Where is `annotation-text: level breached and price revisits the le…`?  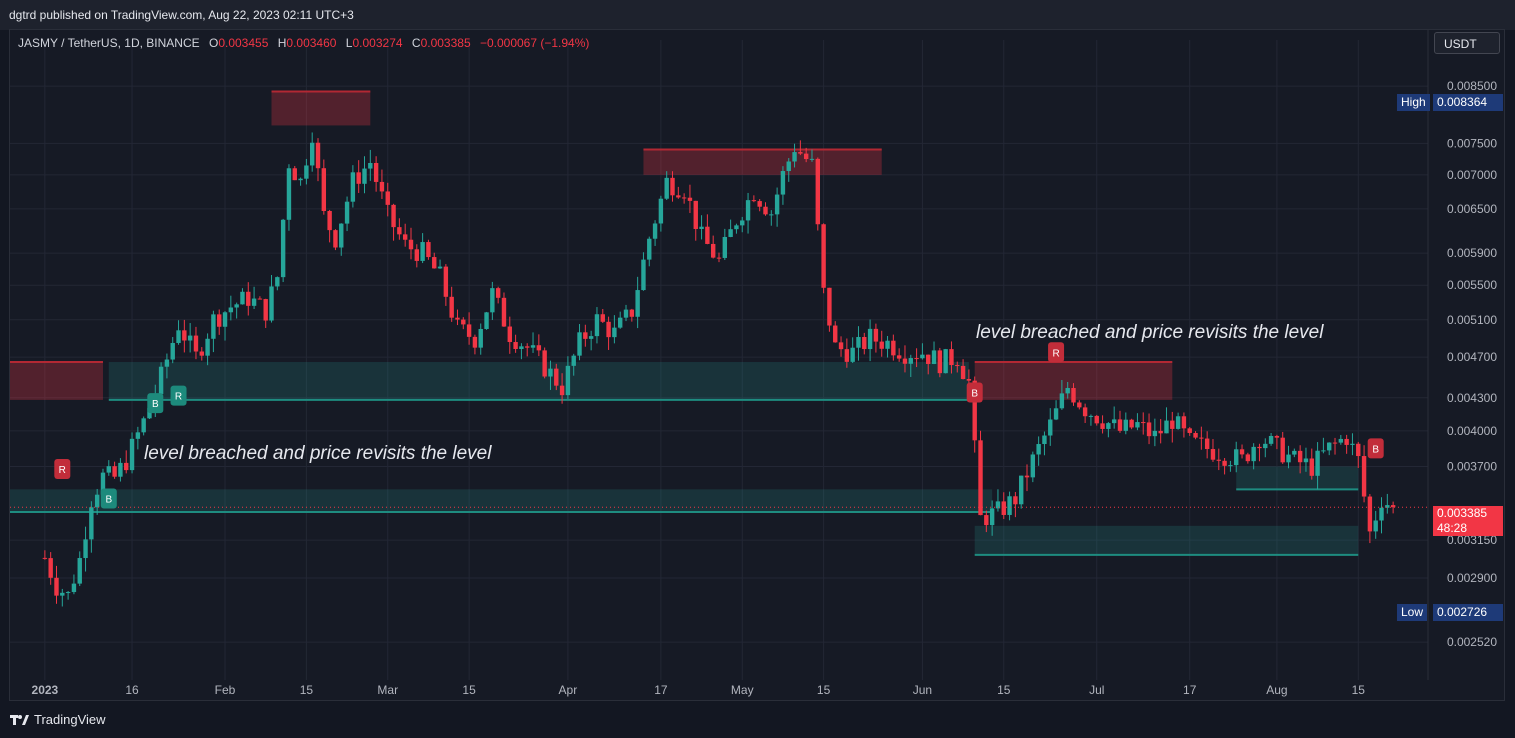
annotation-text: level breached and price revisits the le… is located at coordinates (1150, 332).